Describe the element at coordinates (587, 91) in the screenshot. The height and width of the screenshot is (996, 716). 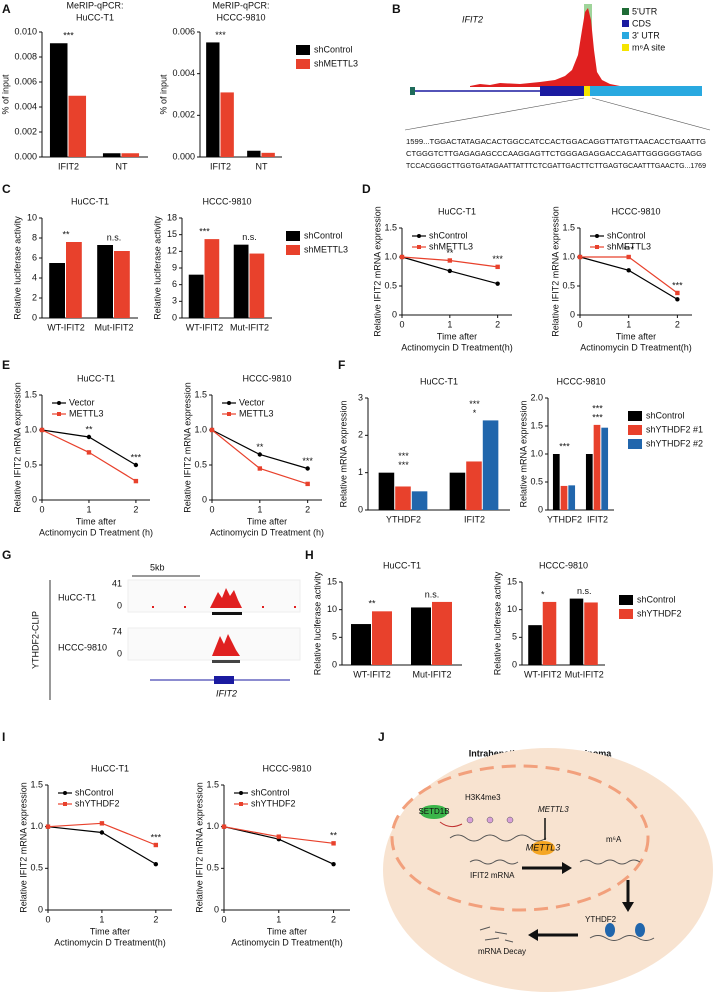
I see `m6a-site` at that location.